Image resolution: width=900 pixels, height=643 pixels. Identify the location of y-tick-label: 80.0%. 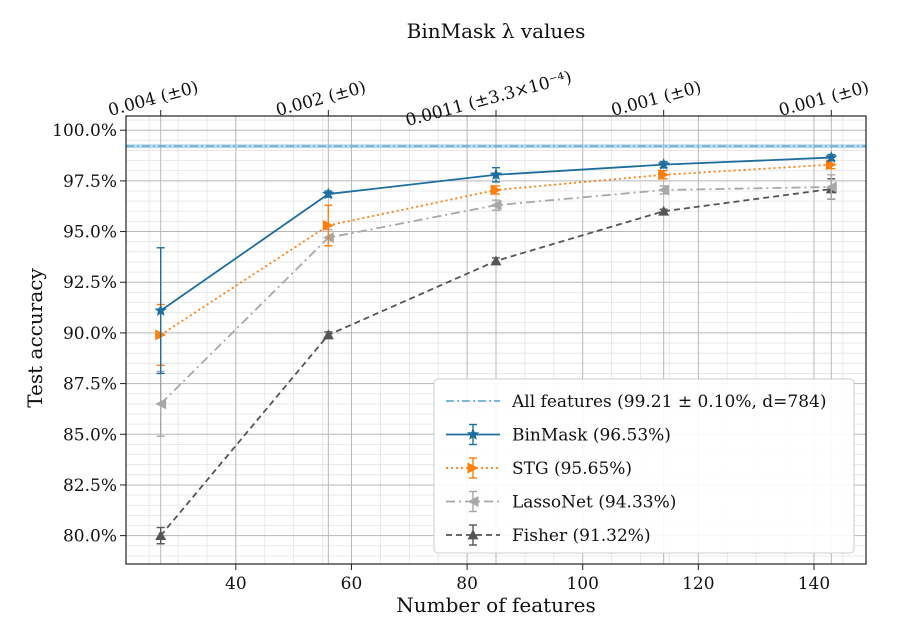
(90, 537).